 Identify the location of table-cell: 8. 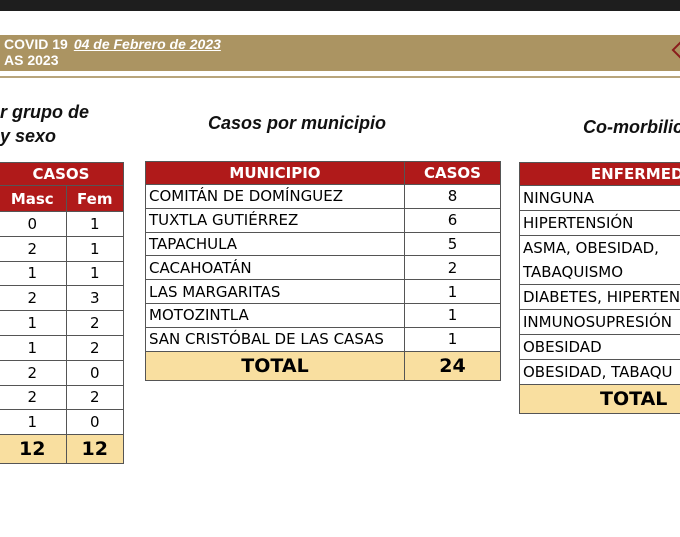
(452, 196).